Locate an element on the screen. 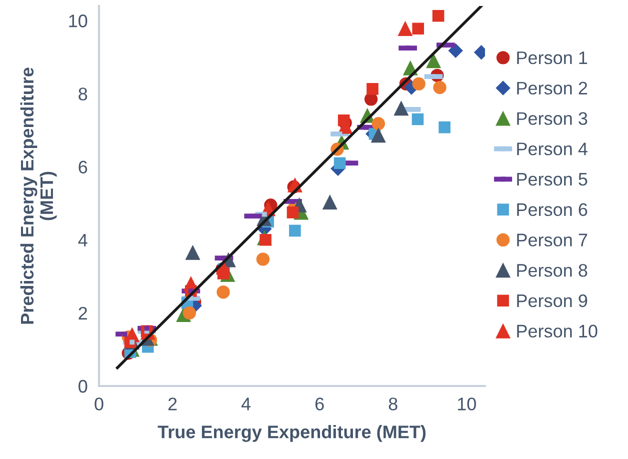 This screenshot has height=459, width=628. y-tick-label: 4 is located at coordinates (83, 240).